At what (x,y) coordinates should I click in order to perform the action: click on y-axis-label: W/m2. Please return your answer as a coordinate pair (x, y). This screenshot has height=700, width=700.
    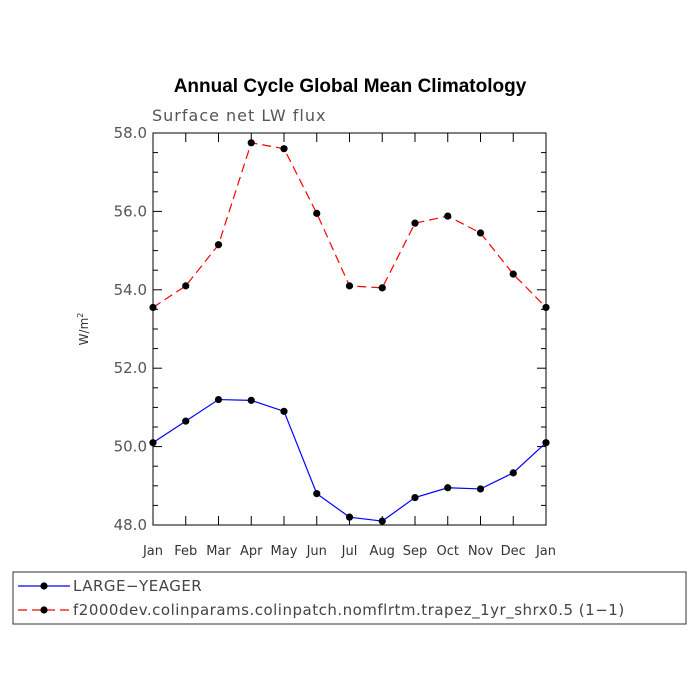
    Looking at the image, I should click on (83, 329).